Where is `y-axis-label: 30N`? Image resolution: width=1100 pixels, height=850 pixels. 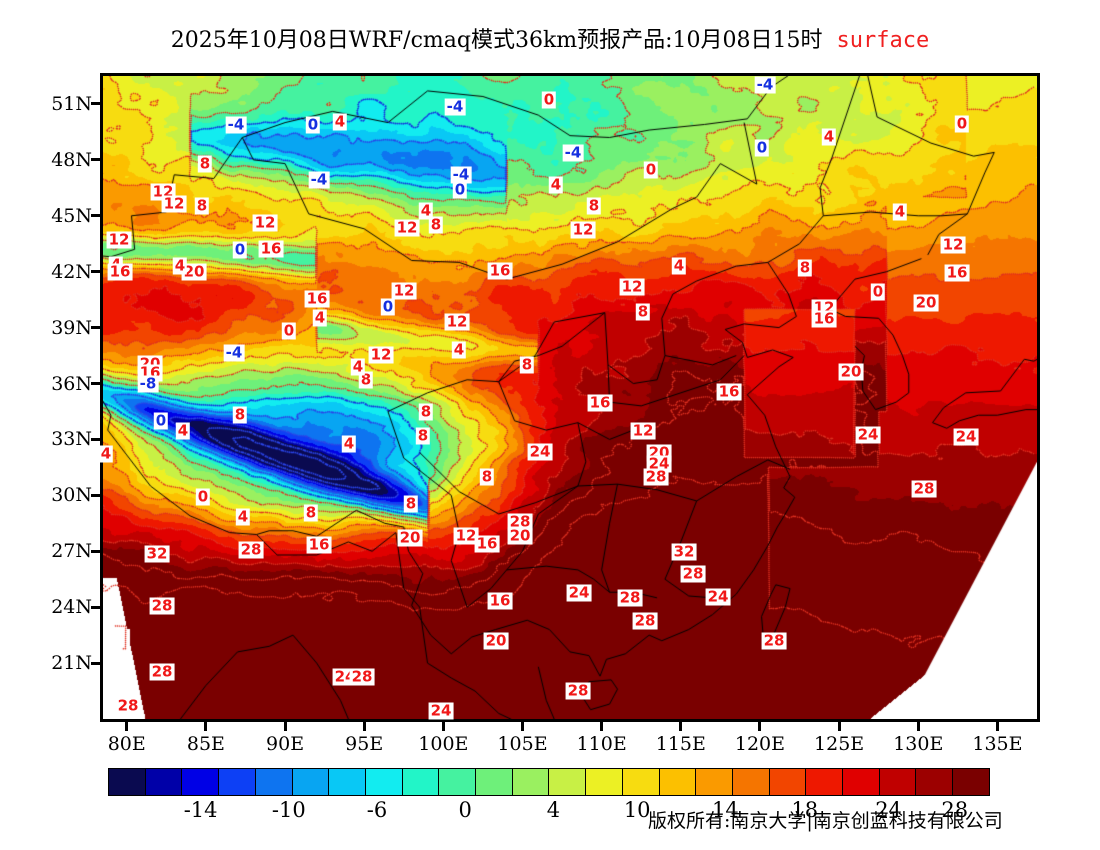 y-axis-label: 30N is located at coordinates (71, 495).